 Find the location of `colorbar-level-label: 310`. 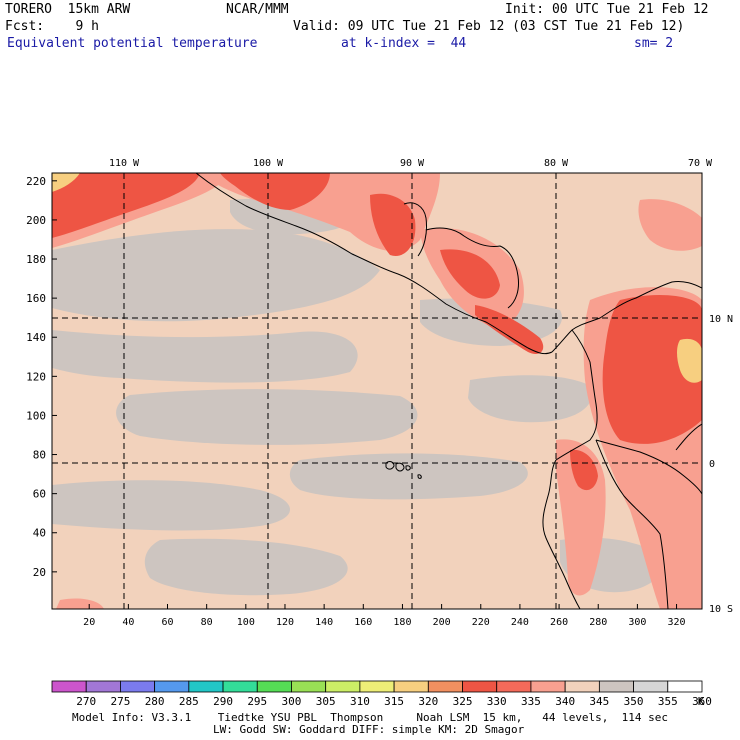

colorbar-level-label: 310 is located at coordinates (359, 701).